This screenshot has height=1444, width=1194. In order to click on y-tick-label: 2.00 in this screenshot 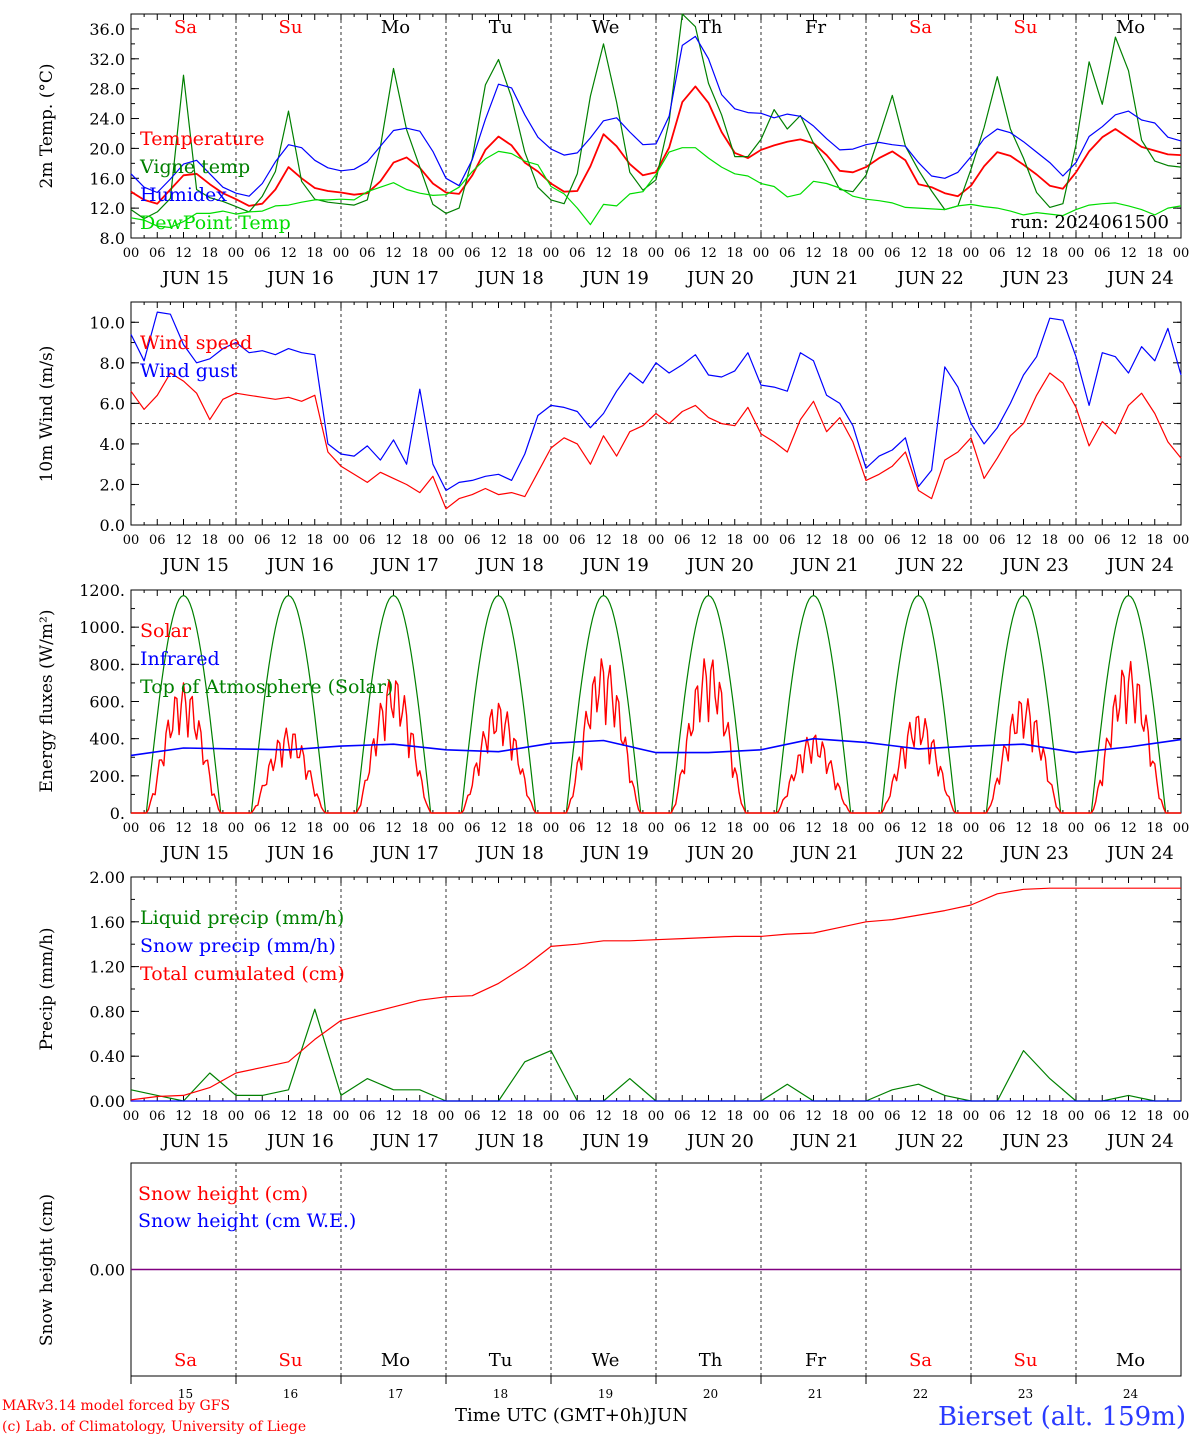, I will do `click(107, 877)`.